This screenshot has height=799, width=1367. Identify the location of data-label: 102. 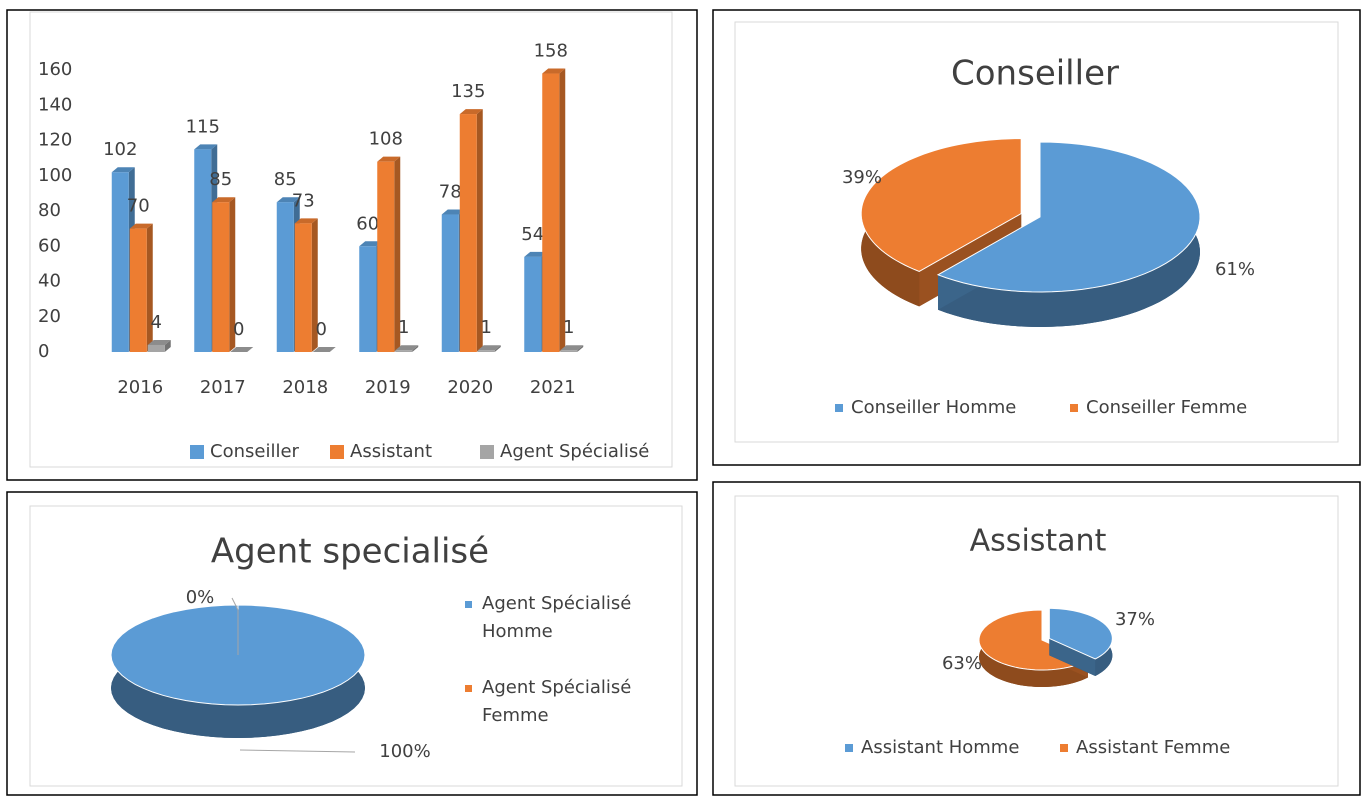
(120, 149).